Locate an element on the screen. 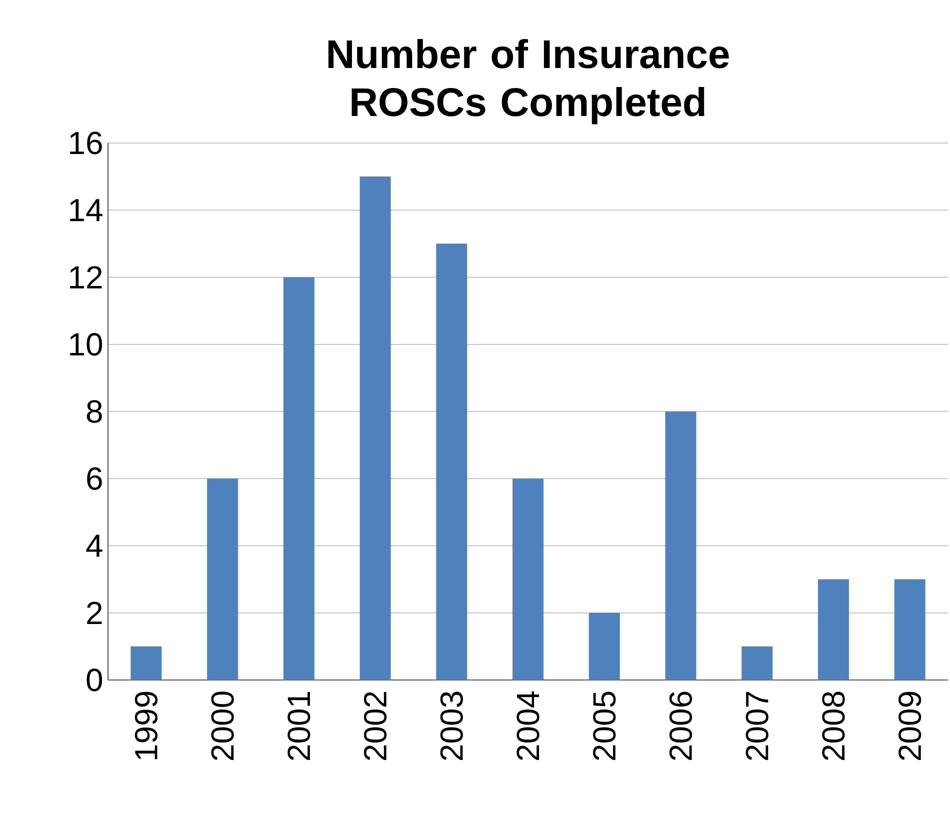  x-tick-label: 2008 is located at coordinates (833, 726).